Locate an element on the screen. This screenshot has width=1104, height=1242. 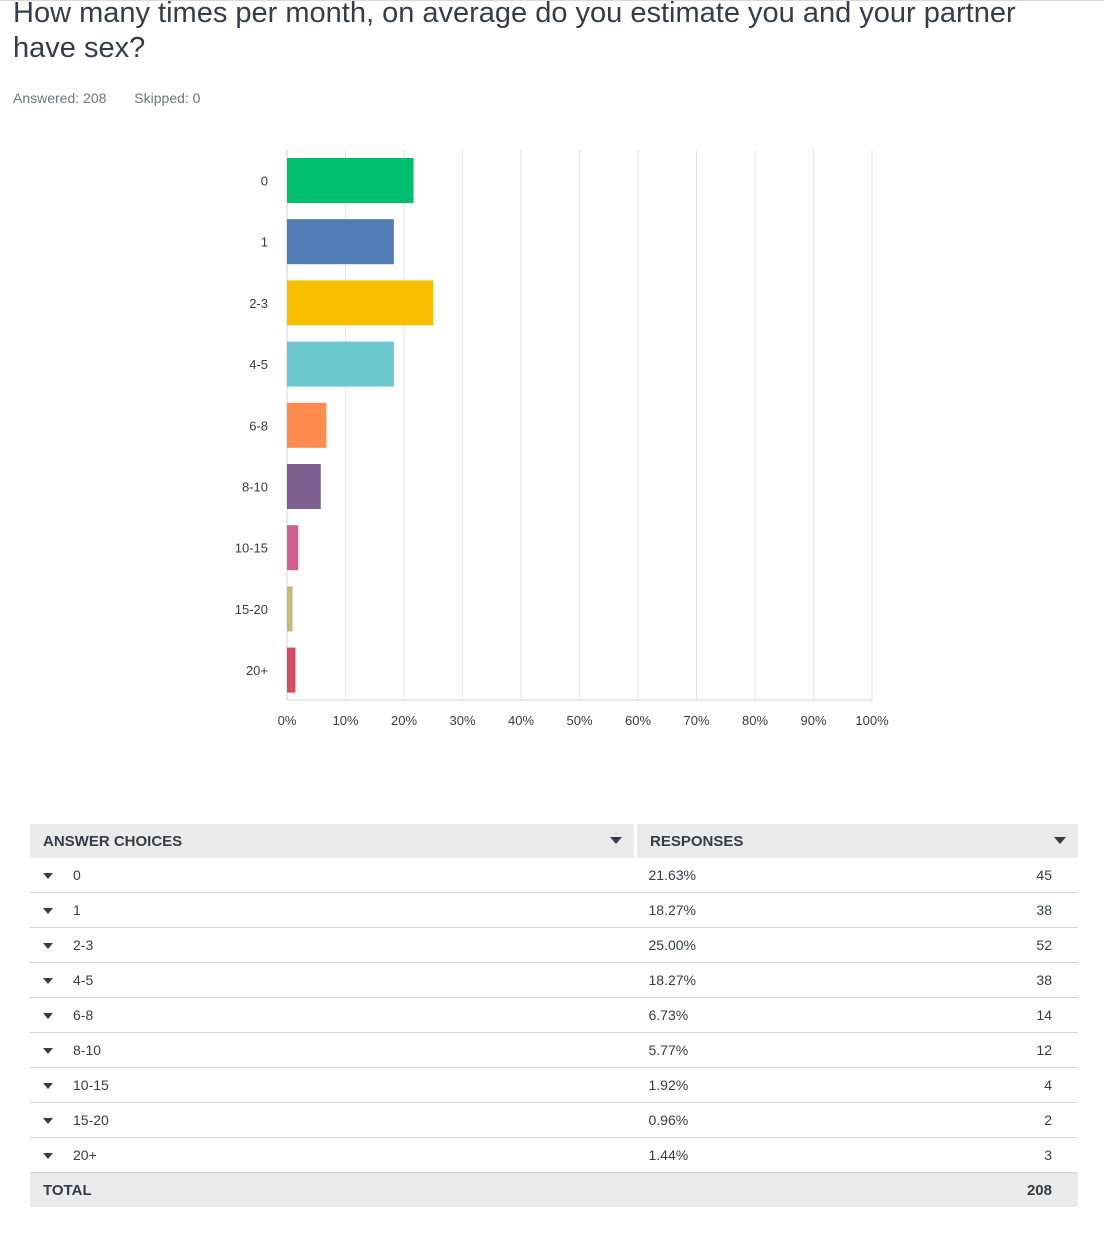
responses-header: RESPONSES is located at coordinates (856, 841).